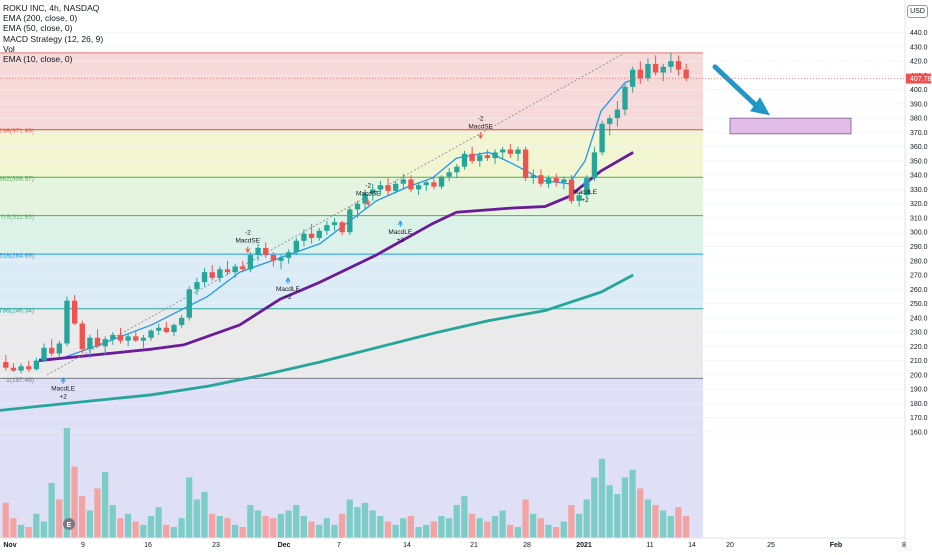 The image size is (932, 555). I want to click on price-tick-label: 210.0, so click(919, 361).